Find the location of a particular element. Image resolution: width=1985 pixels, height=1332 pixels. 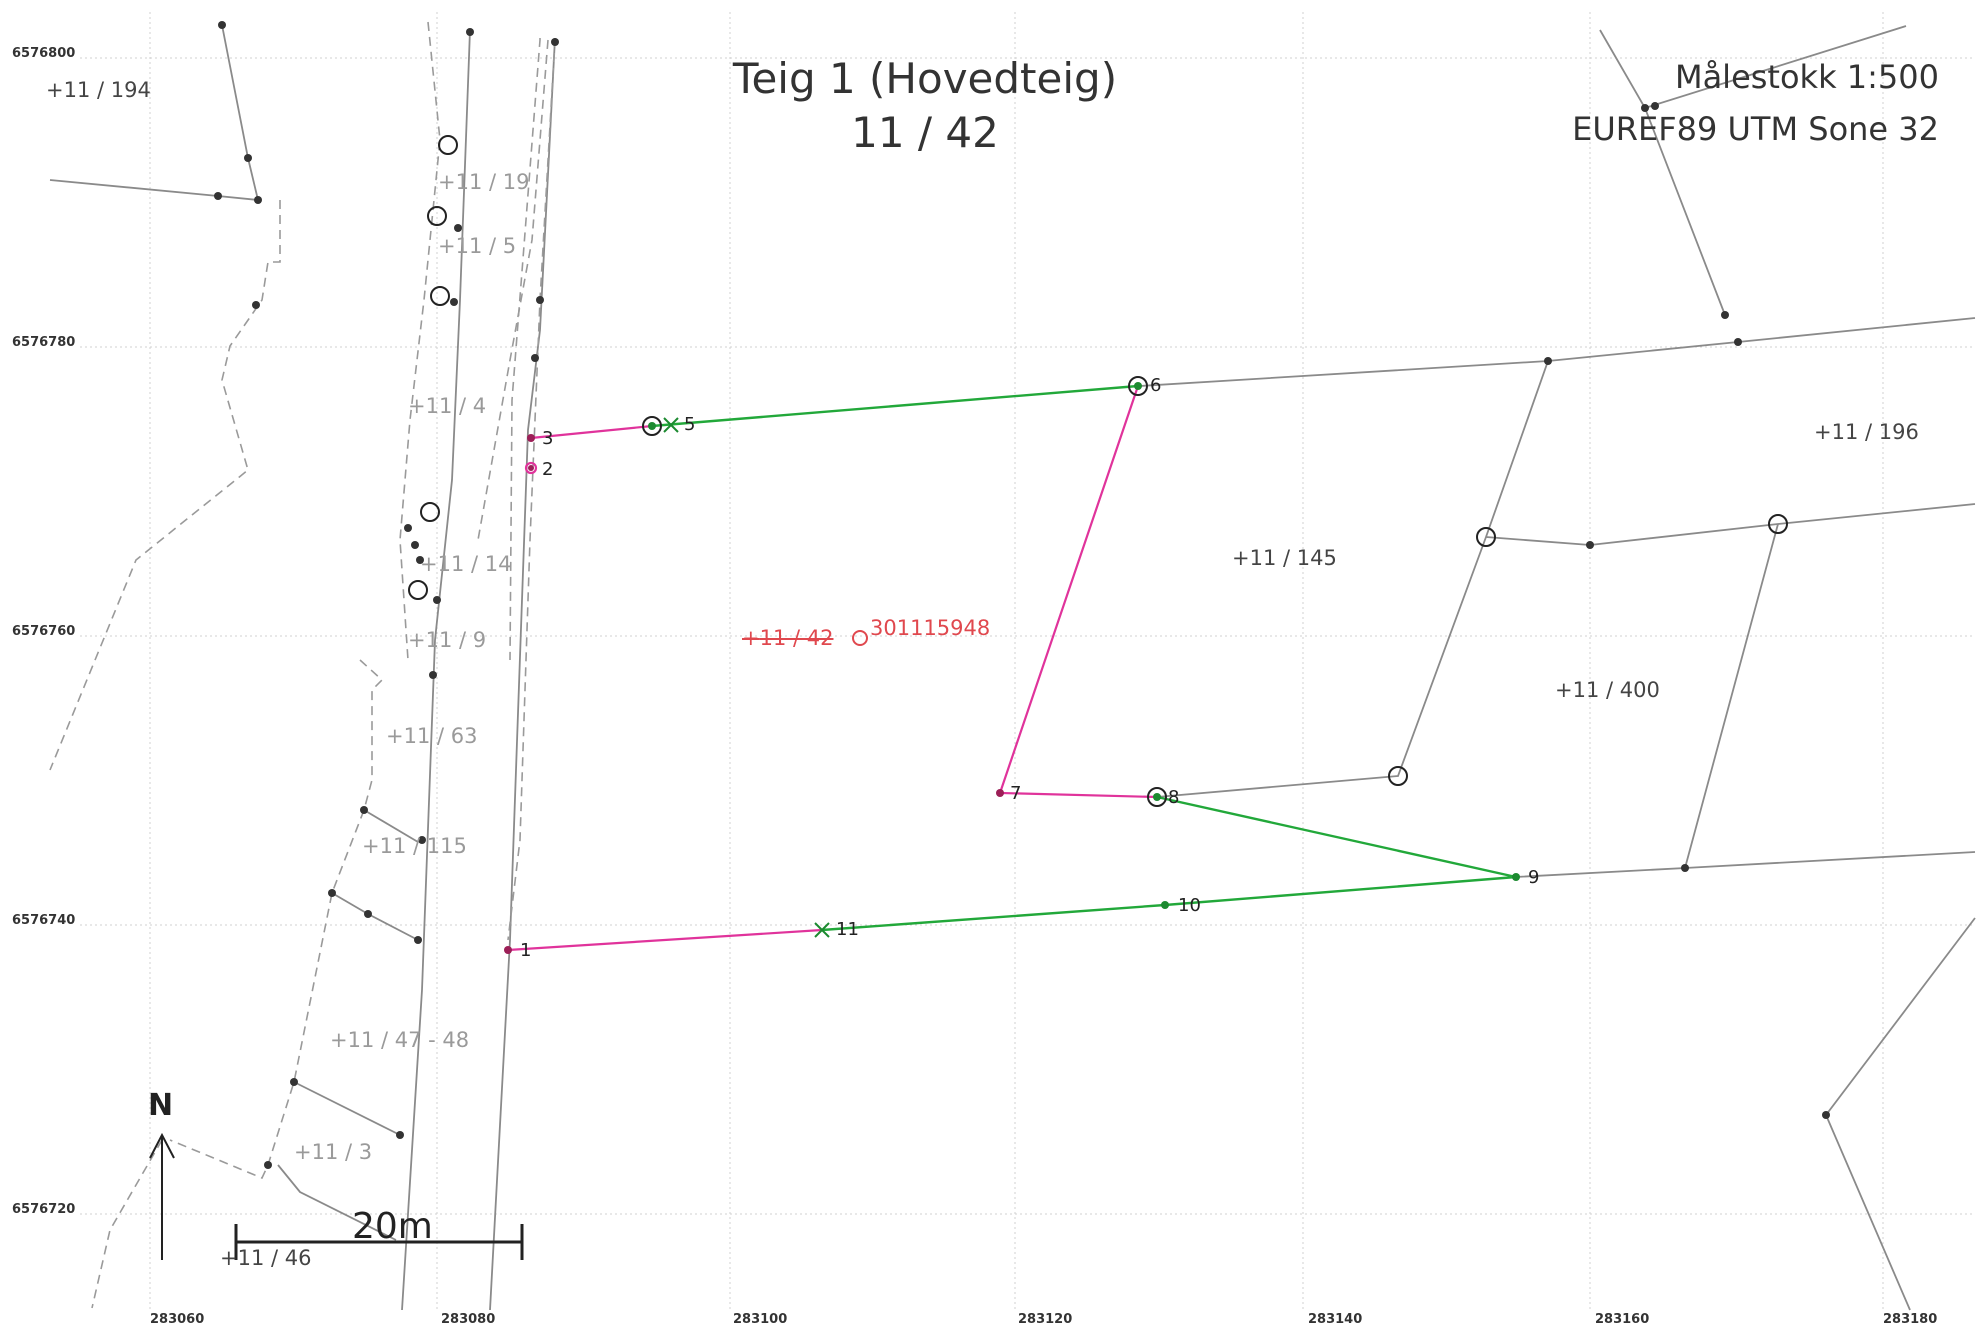

point-label: 7 is located at coordinates (1016, 793).